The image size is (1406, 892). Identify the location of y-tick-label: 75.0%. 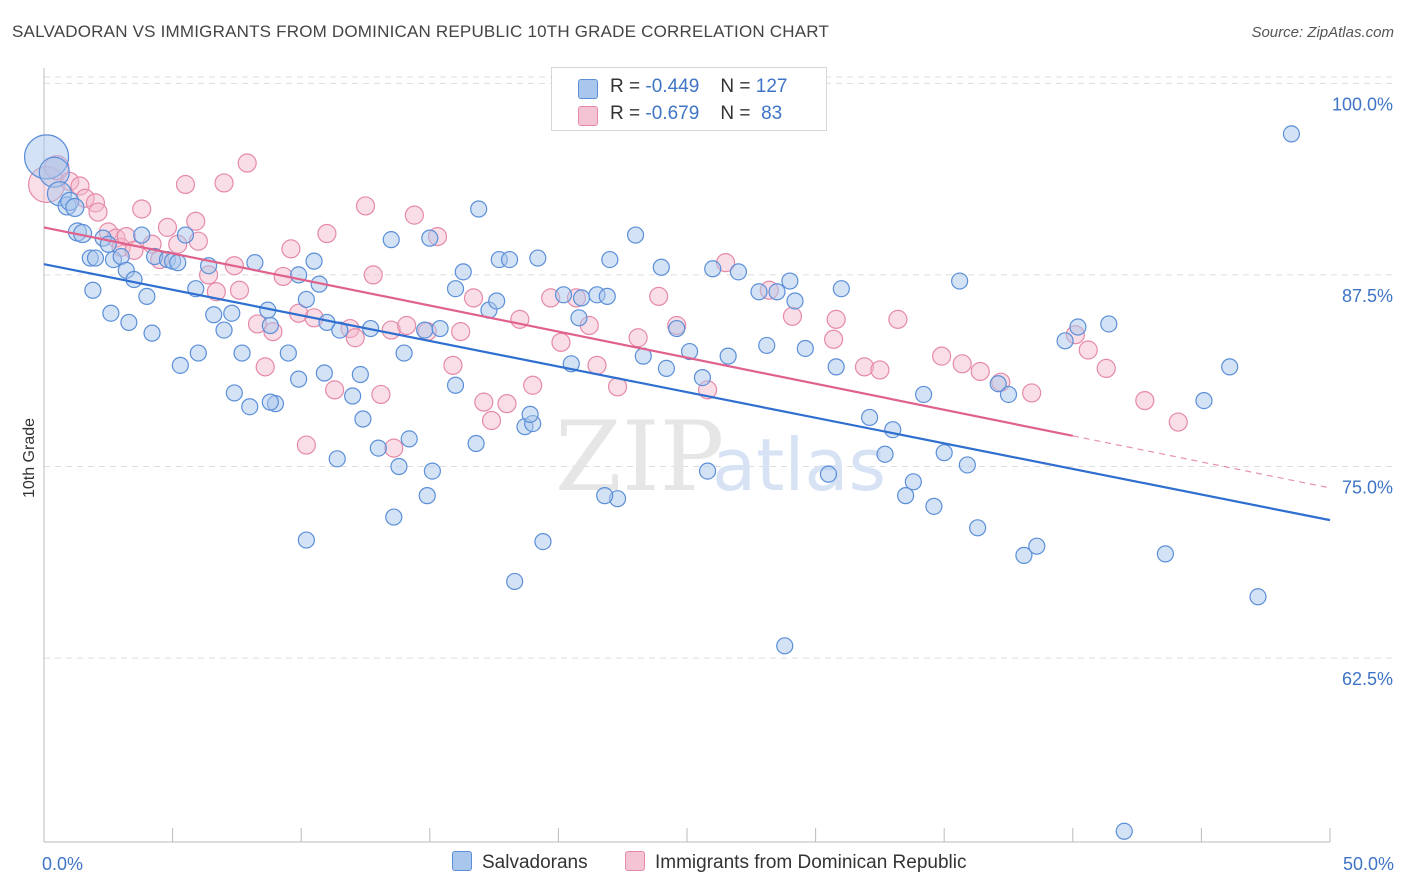
(1367, 487).